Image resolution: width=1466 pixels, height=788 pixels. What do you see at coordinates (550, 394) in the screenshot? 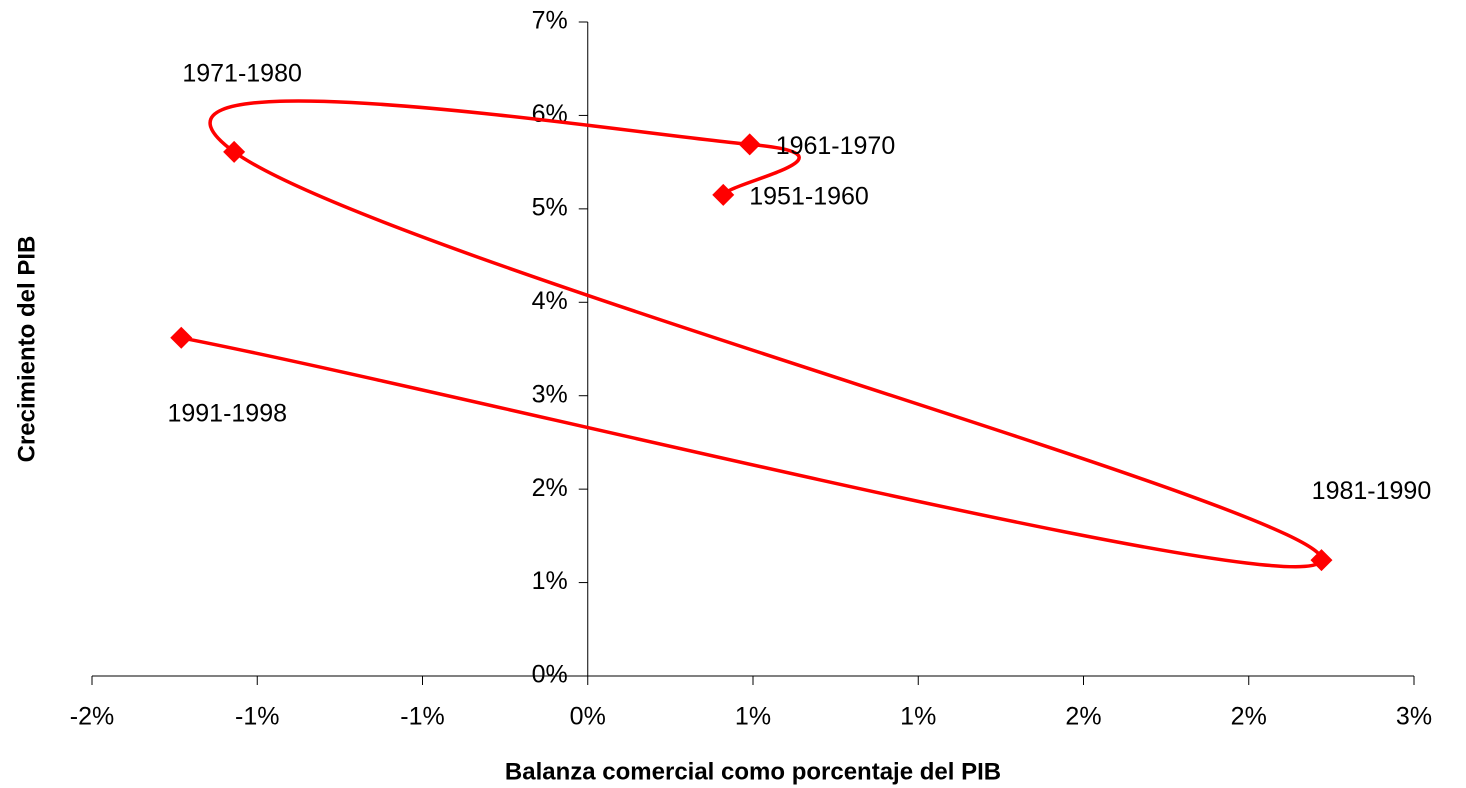
I see `y-tick-label: 3%` at bounding box center [550, 394].